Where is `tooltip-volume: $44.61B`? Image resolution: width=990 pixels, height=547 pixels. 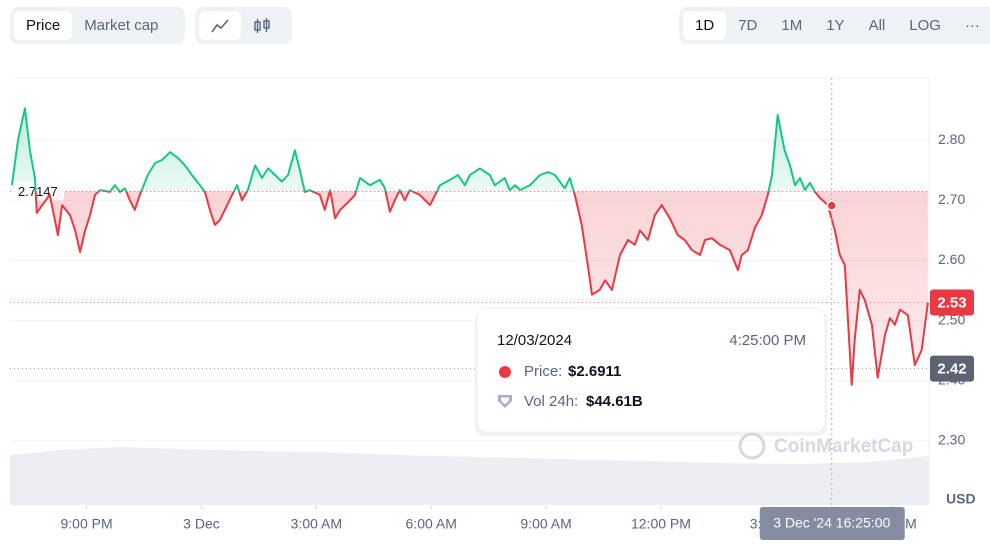 tooltip-volume: $44.61B is located at coordinates (614, 401).